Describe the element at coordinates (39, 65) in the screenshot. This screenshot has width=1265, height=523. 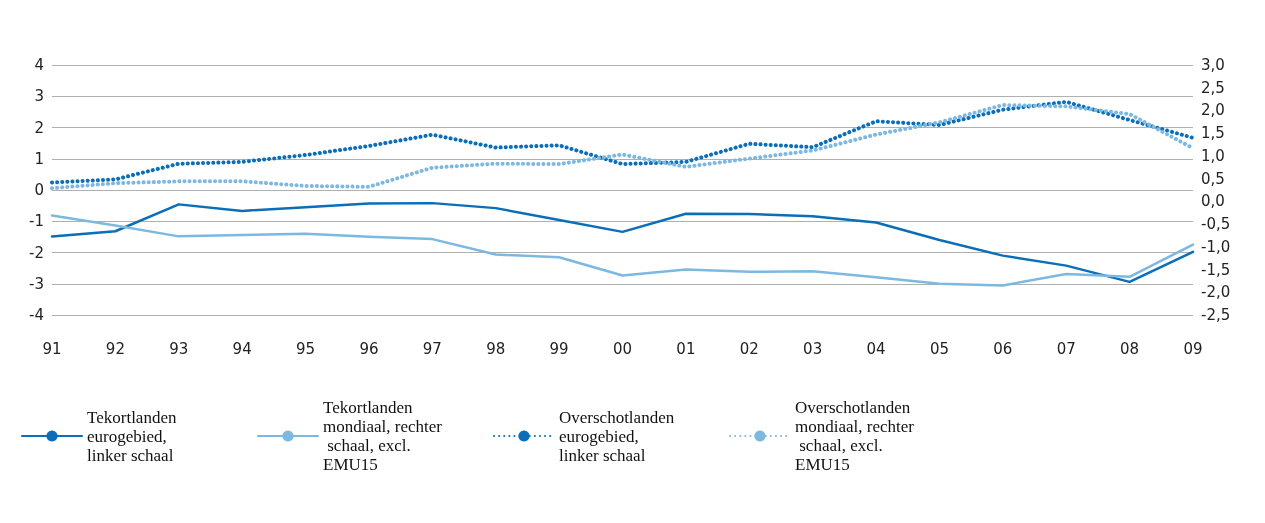
I see `y-tick-label: 4` at that location.